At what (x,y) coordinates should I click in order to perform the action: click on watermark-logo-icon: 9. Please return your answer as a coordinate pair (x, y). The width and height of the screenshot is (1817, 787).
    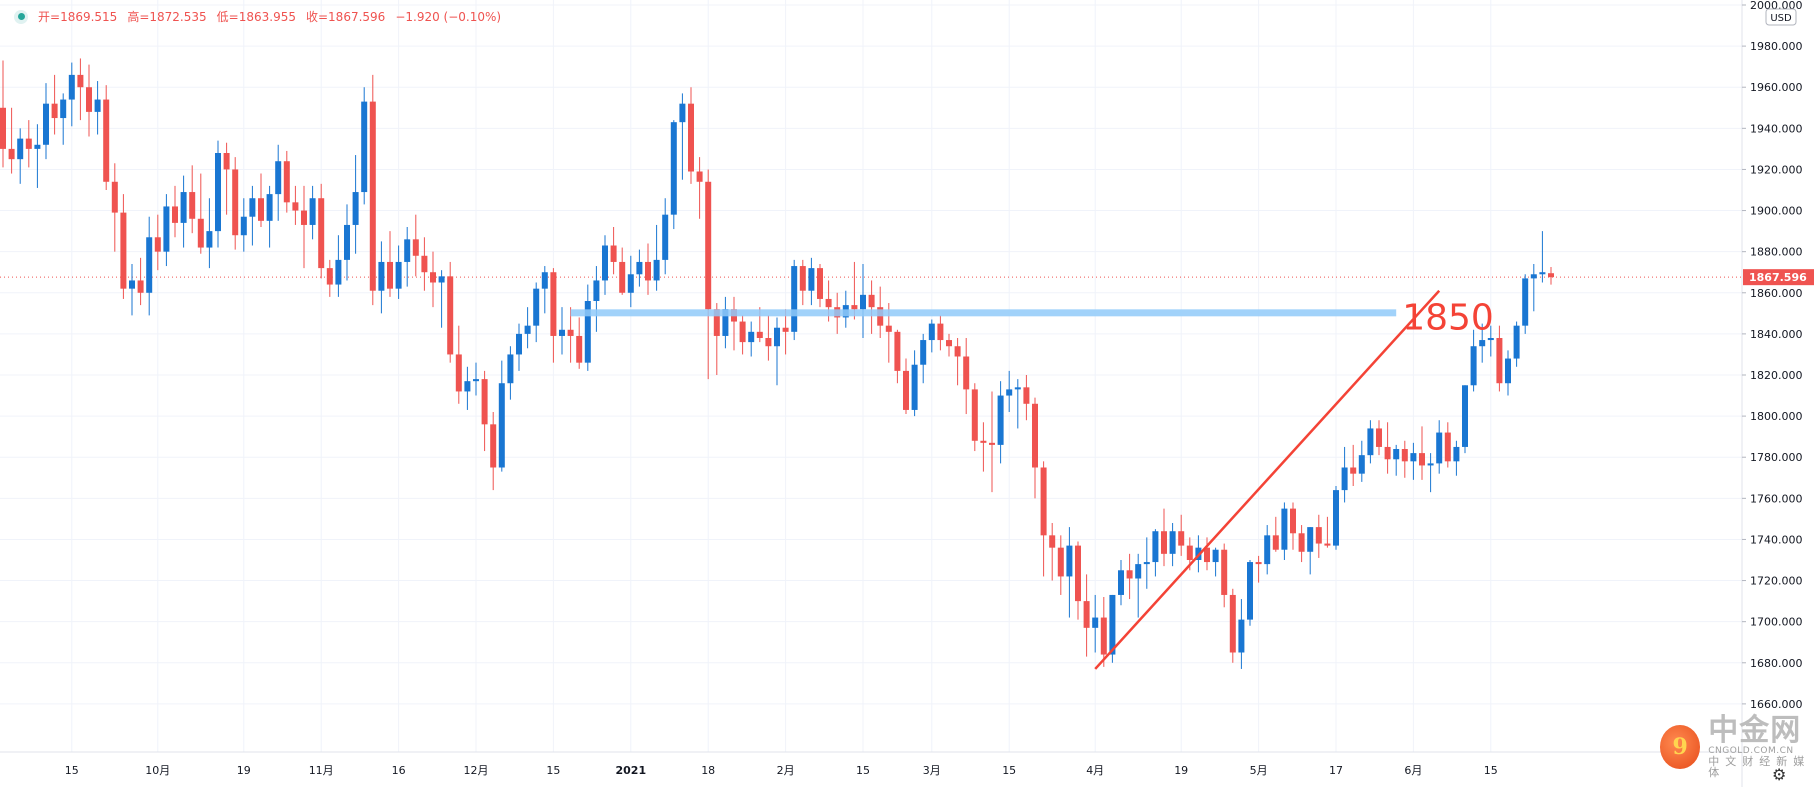
    Looking at the image, I should click on (1680, 747).